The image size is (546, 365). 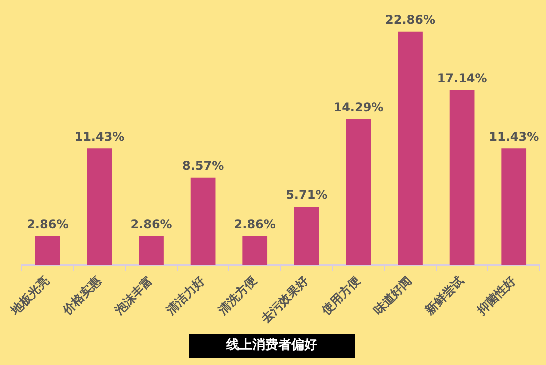 What do you see at coordinates (185, 296) in the screenshot?
I see `x-tick-label: 清洁力好` at bounding box center [185, 296].